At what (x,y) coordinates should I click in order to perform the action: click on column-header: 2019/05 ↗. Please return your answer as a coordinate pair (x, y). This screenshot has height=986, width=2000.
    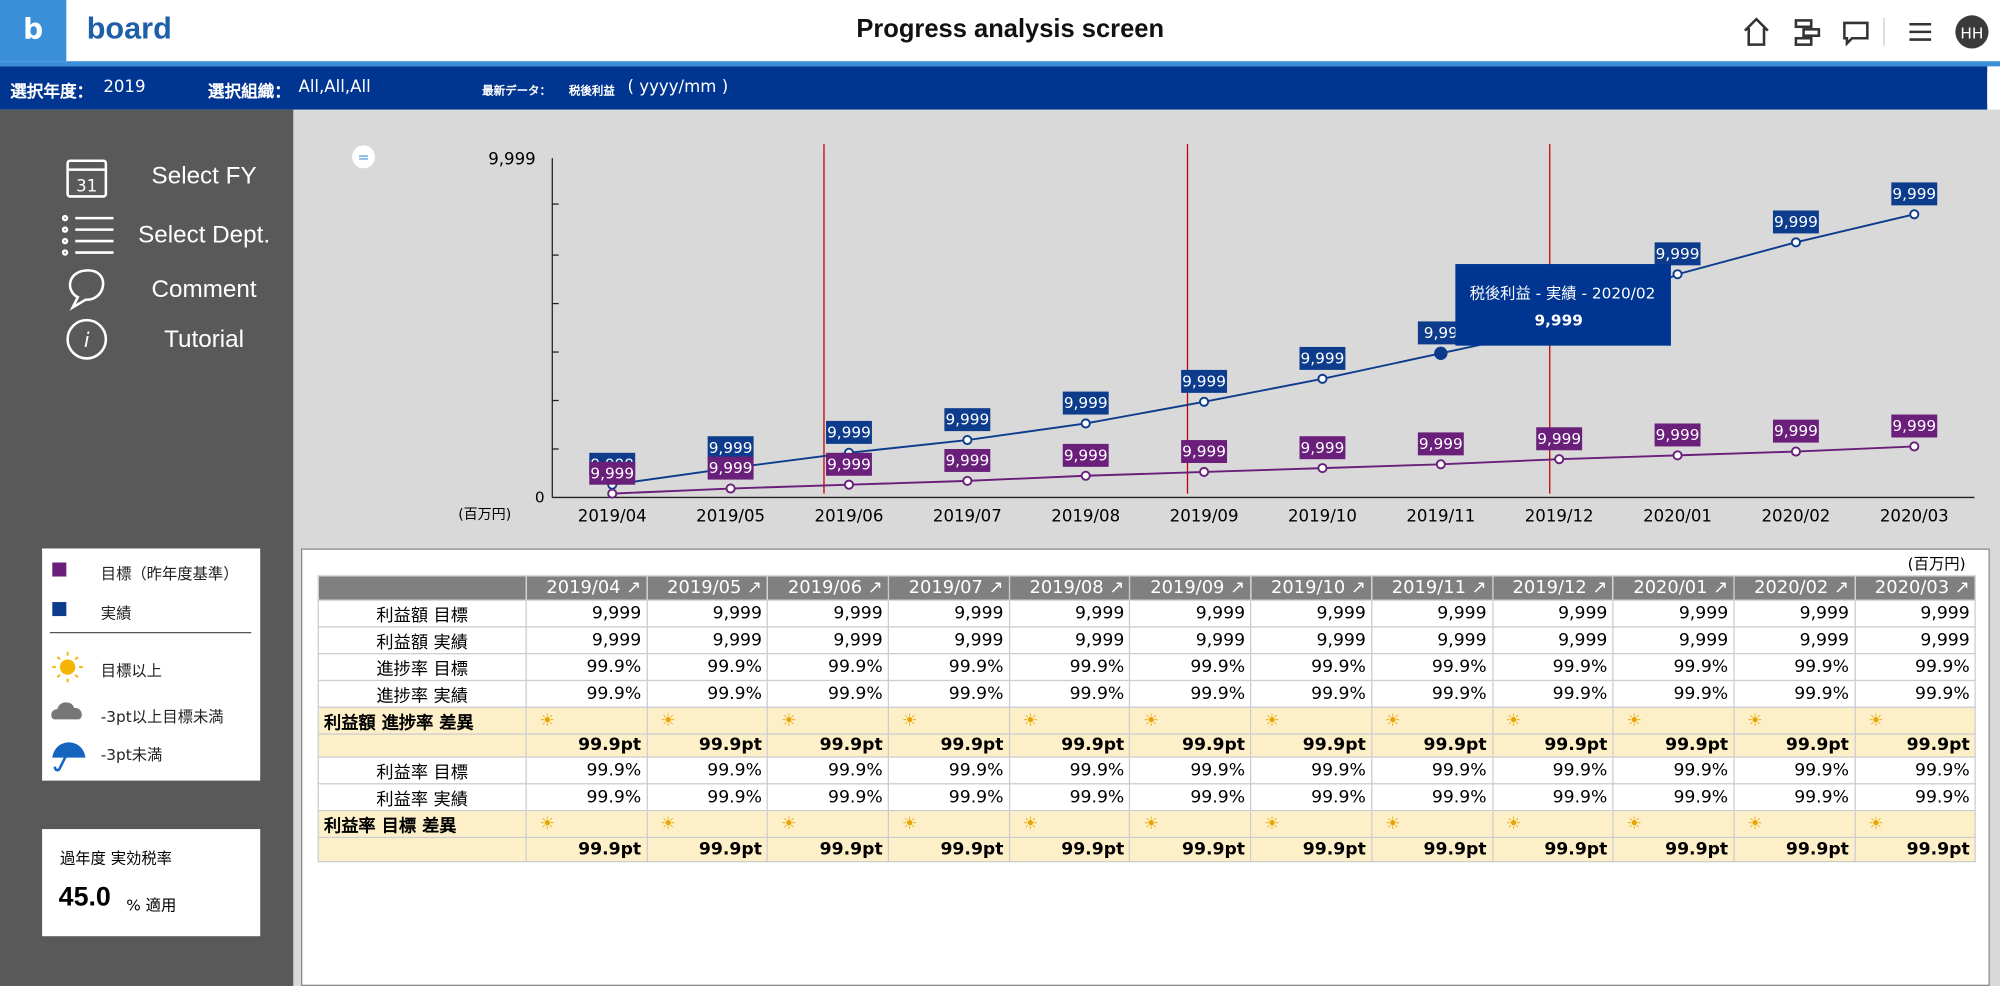
    Looking at the image, I should click on (707, 588).